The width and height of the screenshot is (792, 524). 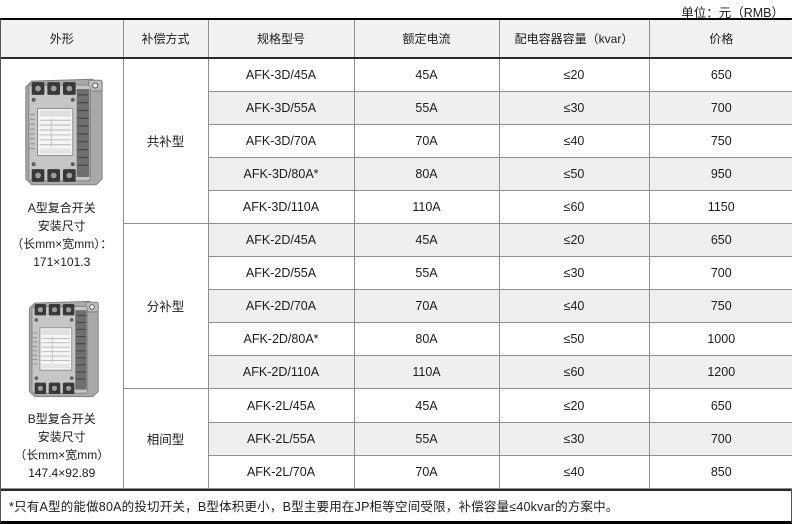 I want to click on switch-device-b-image, so click(x=62, y=349).